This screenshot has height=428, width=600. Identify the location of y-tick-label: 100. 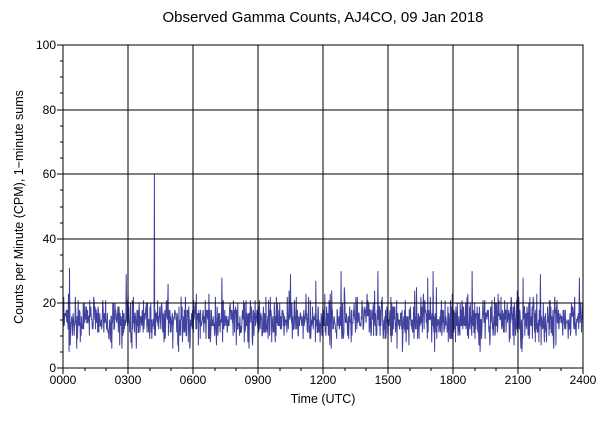
(45, 45).